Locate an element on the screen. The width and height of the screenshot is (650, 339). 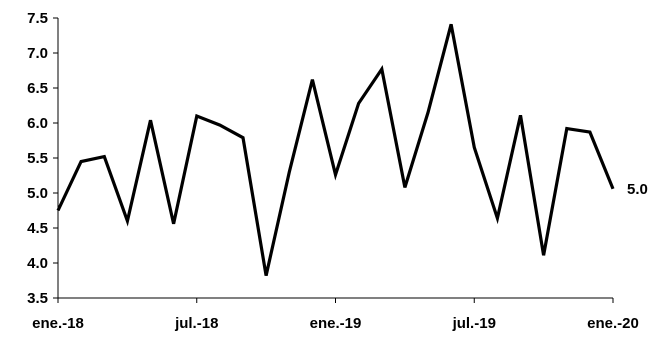
y-tick-label: 6.0 is located at coordinates (37, 123).